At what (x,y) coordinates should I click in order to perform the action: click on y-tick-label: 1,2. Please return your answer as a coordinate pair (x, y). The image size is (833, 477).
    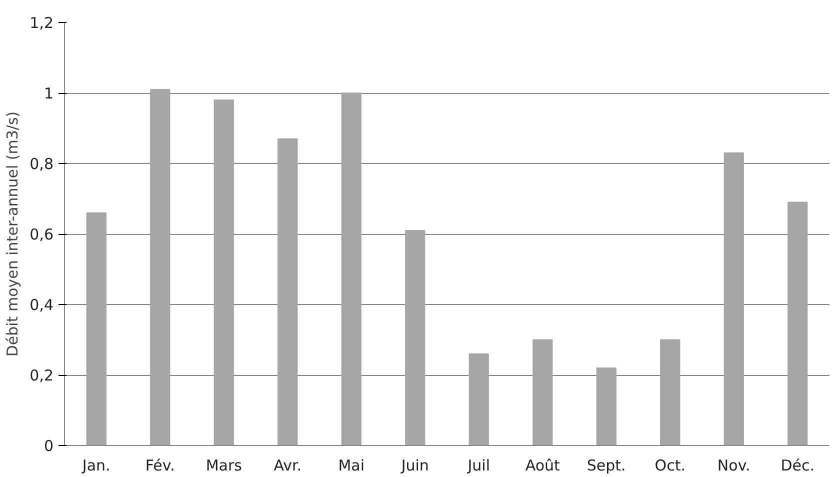
    Looking at the image, I should click on (42, 23).